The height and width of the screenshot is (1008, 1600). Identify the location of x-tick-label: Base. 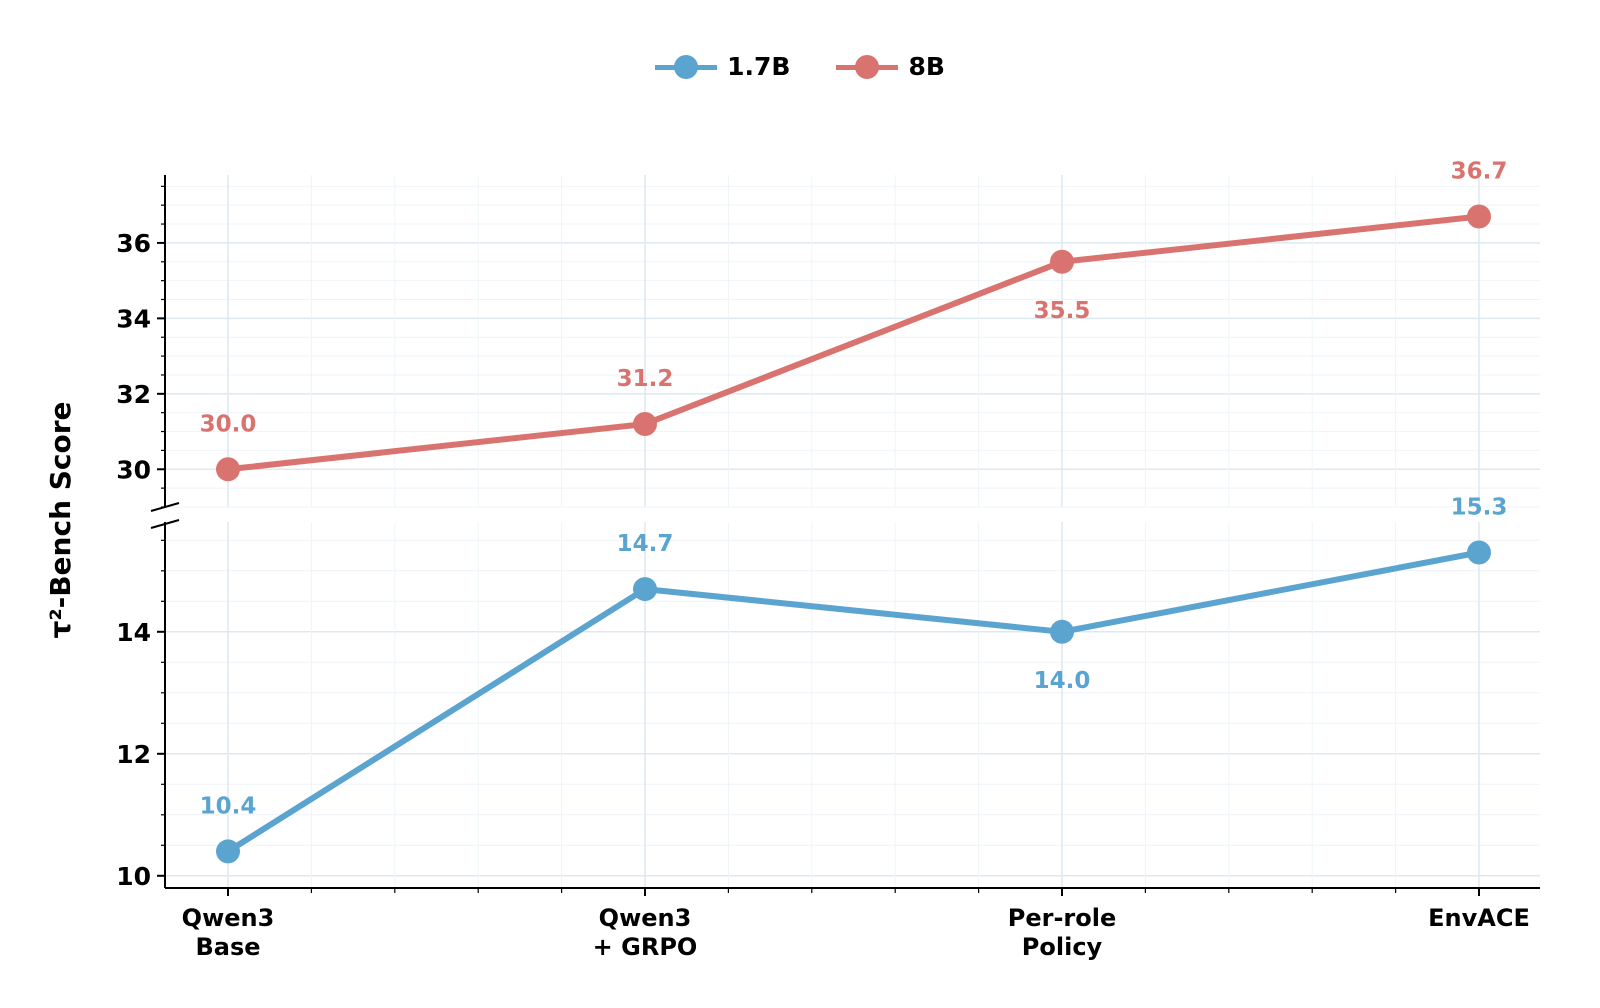
(227, 947).